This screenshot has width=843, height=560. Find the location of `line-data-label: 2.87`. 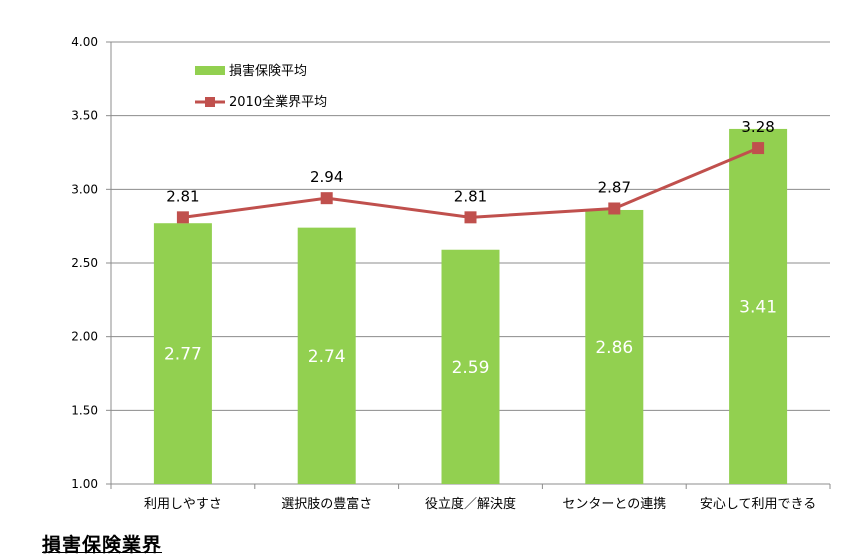

line-data-label: 2.87 is located at coordinates (614, 187).